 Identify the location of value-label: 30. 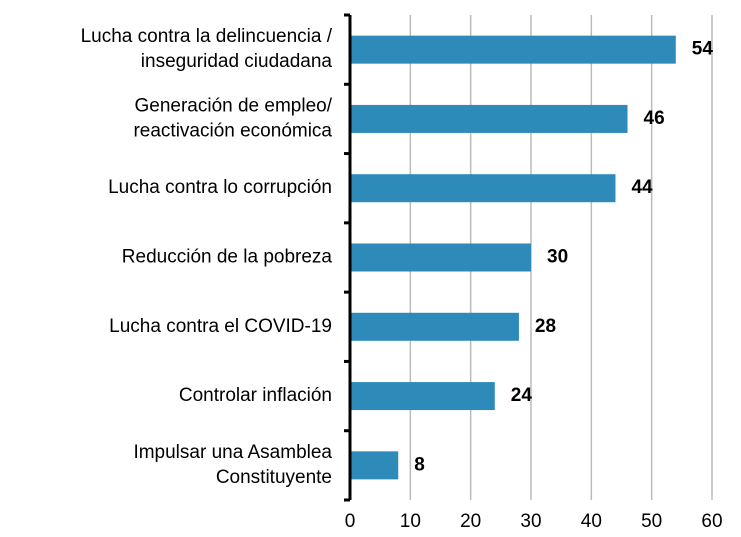
(557, 257).